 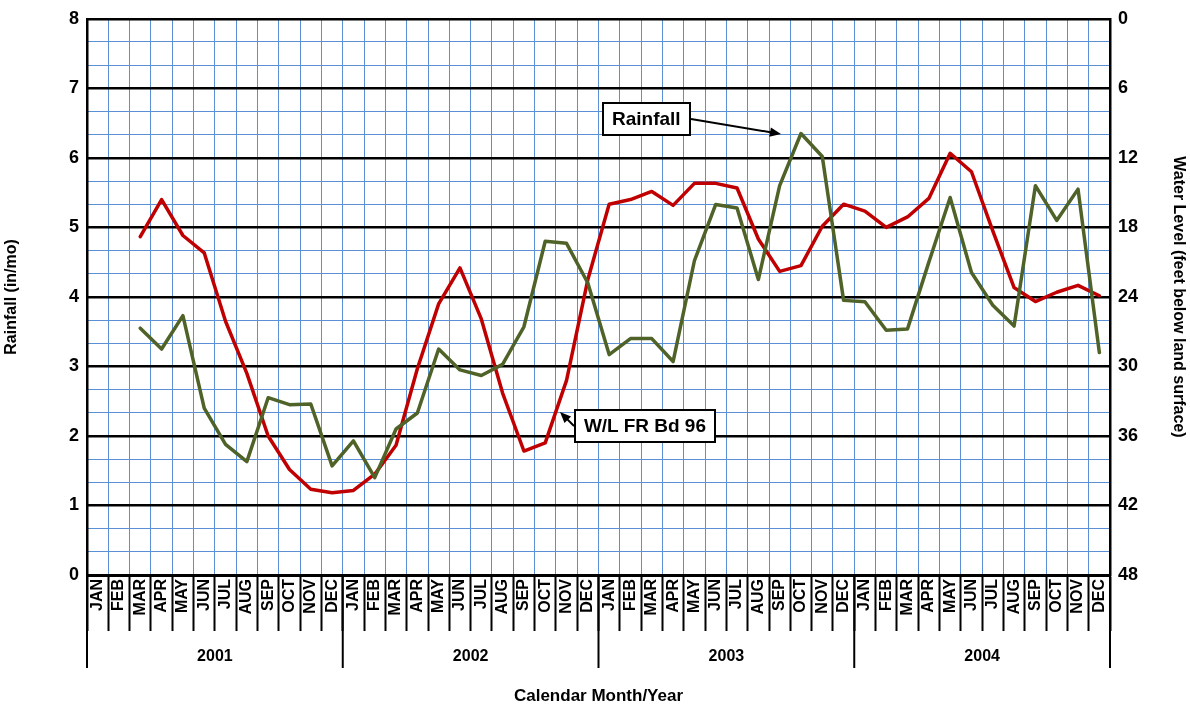 I want to click on y-tick-label: 3, so click(x=73, y=365).